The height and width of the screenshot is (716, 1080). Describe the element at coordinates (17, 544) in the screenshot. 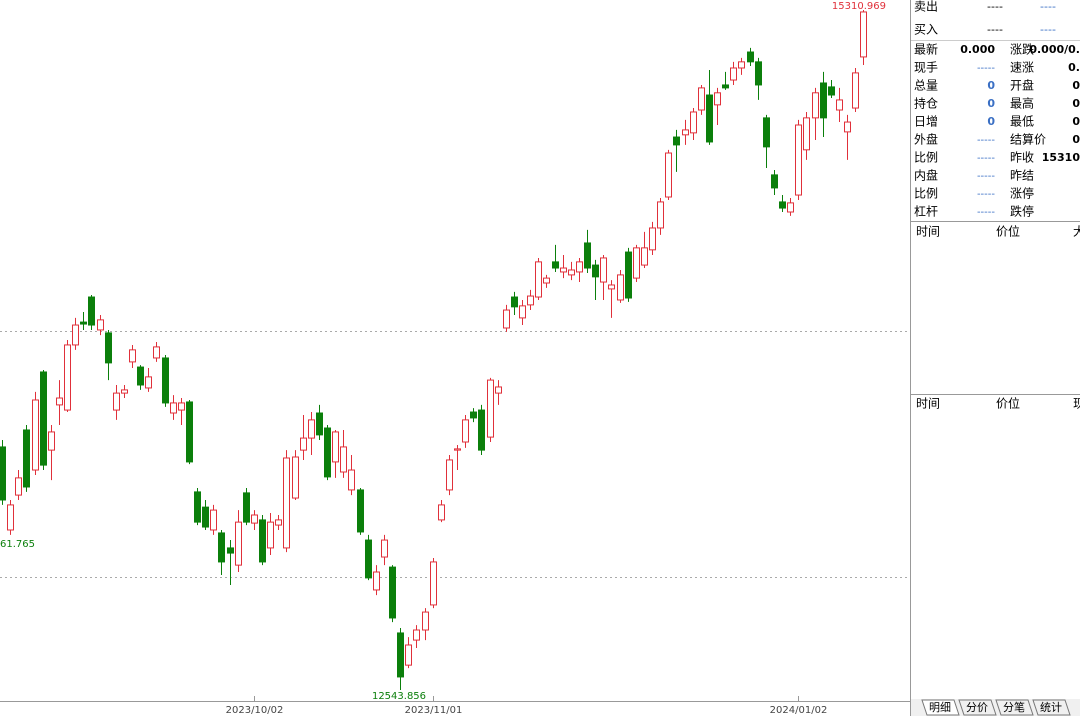

I see `low-label: 61.765` at that location.